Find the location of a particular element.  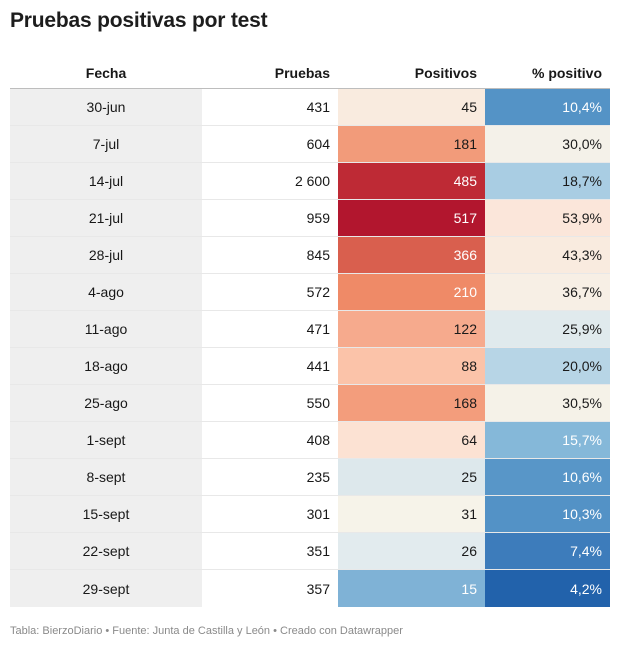

table-row: 8-sept 235 25 10,6% is located at coordinates (310, 477).